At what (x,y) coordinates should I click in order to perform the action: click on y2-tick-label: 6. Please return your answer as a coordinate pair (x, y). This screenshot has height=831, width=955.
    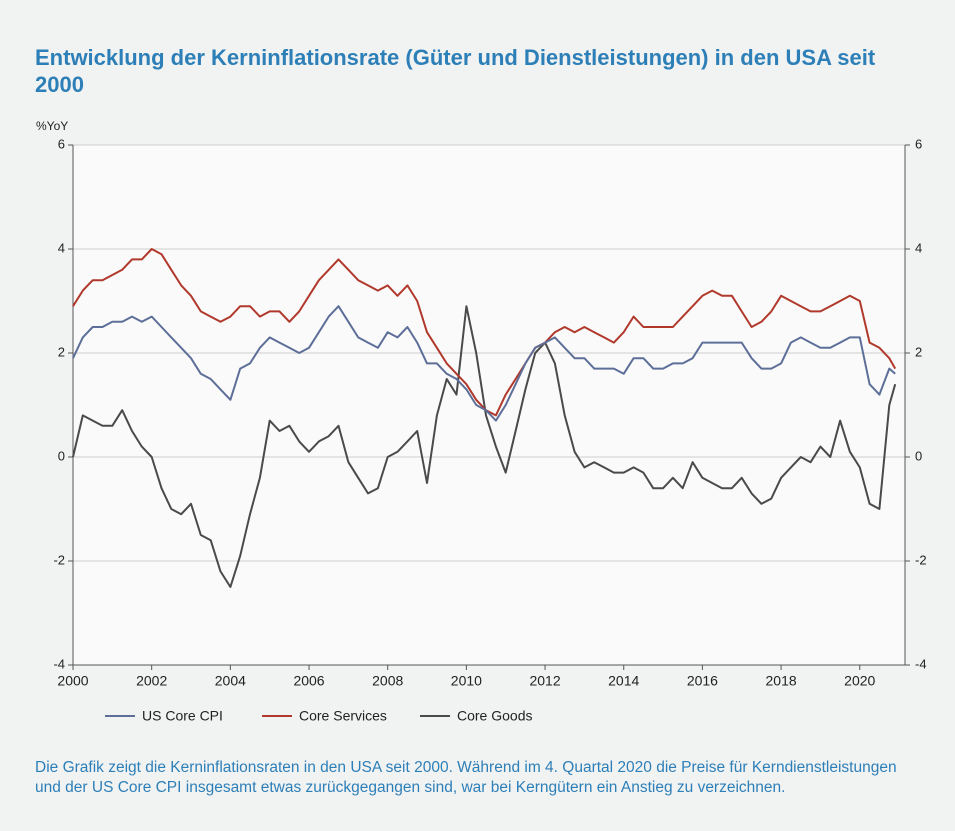
    Looking at the image, I should click on (918, 143).